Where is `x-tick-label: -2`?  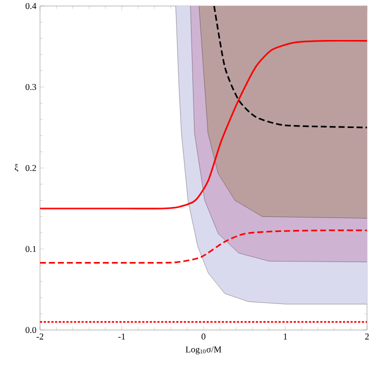 x-tick-label: -2 is located at coordinates (40, 337).